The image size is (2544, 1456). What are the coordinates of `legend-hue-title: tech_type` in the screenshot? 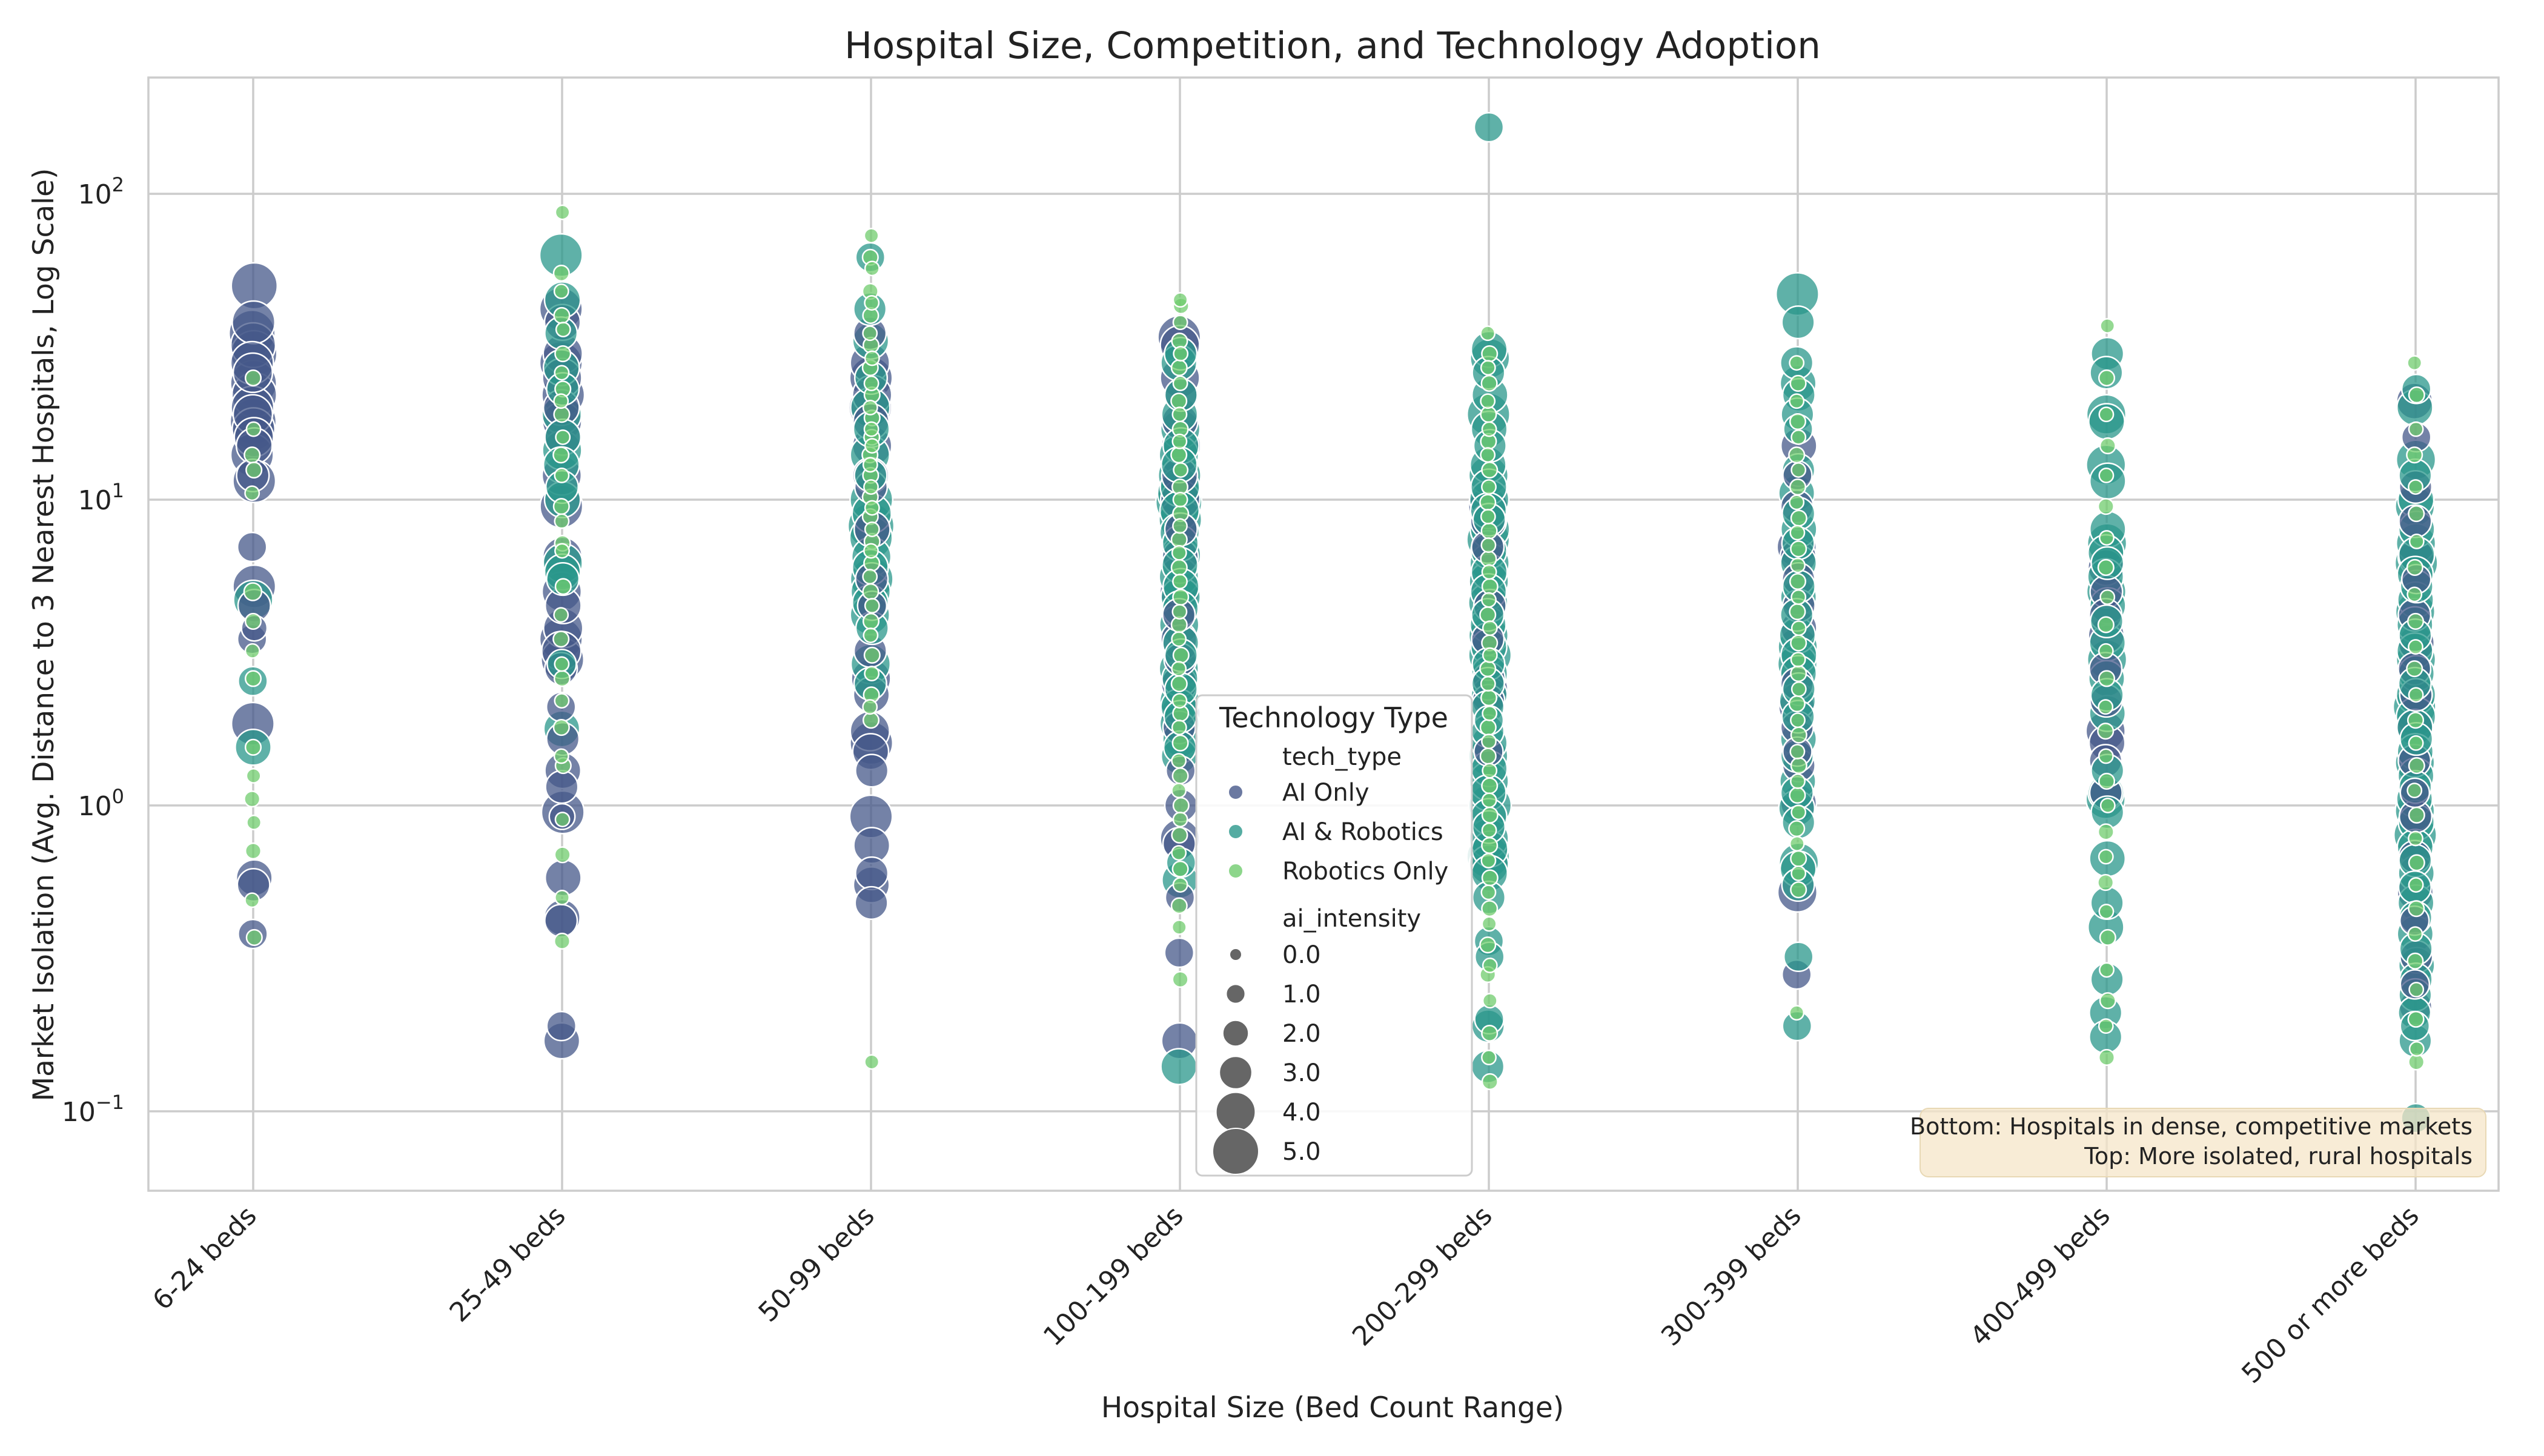 It's located at (1342, 757).